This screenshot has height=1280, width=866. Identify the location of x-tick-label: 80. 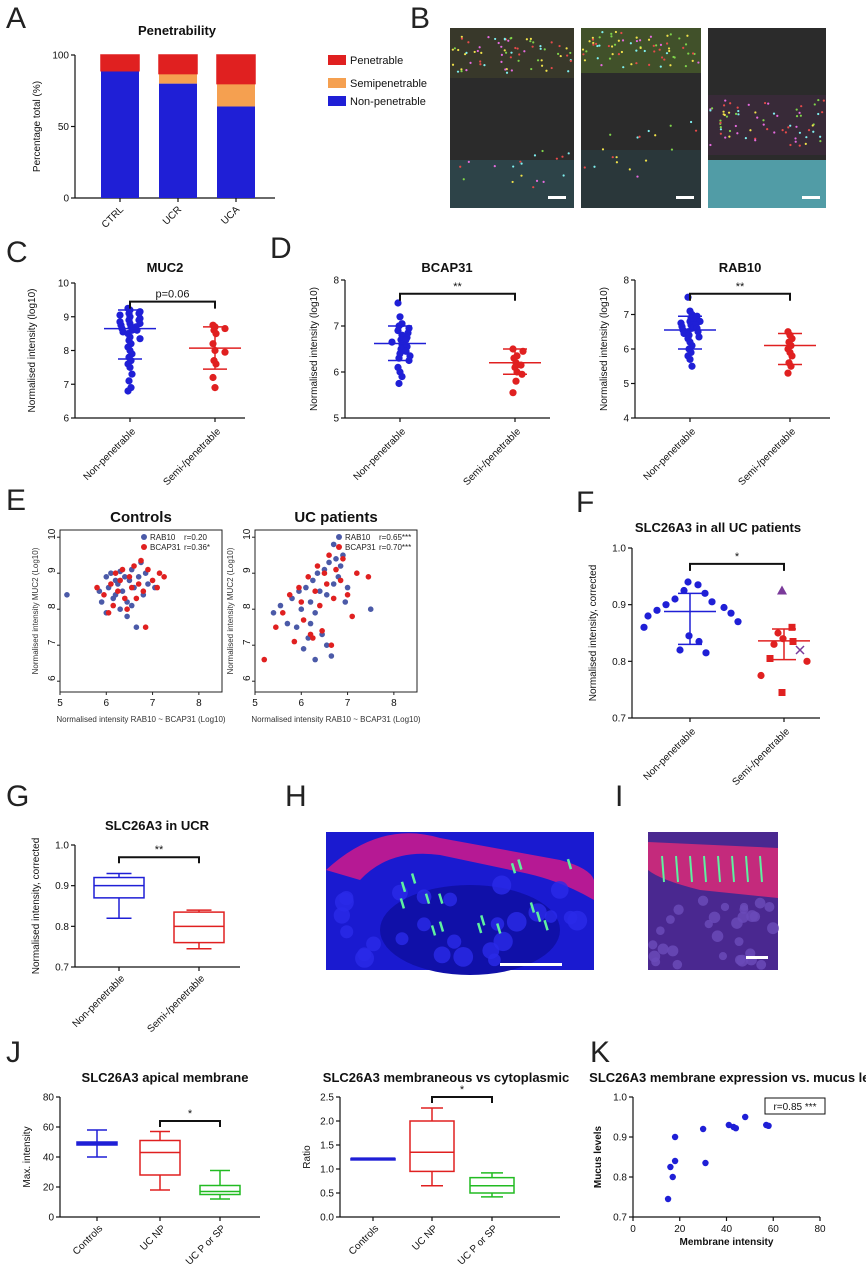
(820, 1229).